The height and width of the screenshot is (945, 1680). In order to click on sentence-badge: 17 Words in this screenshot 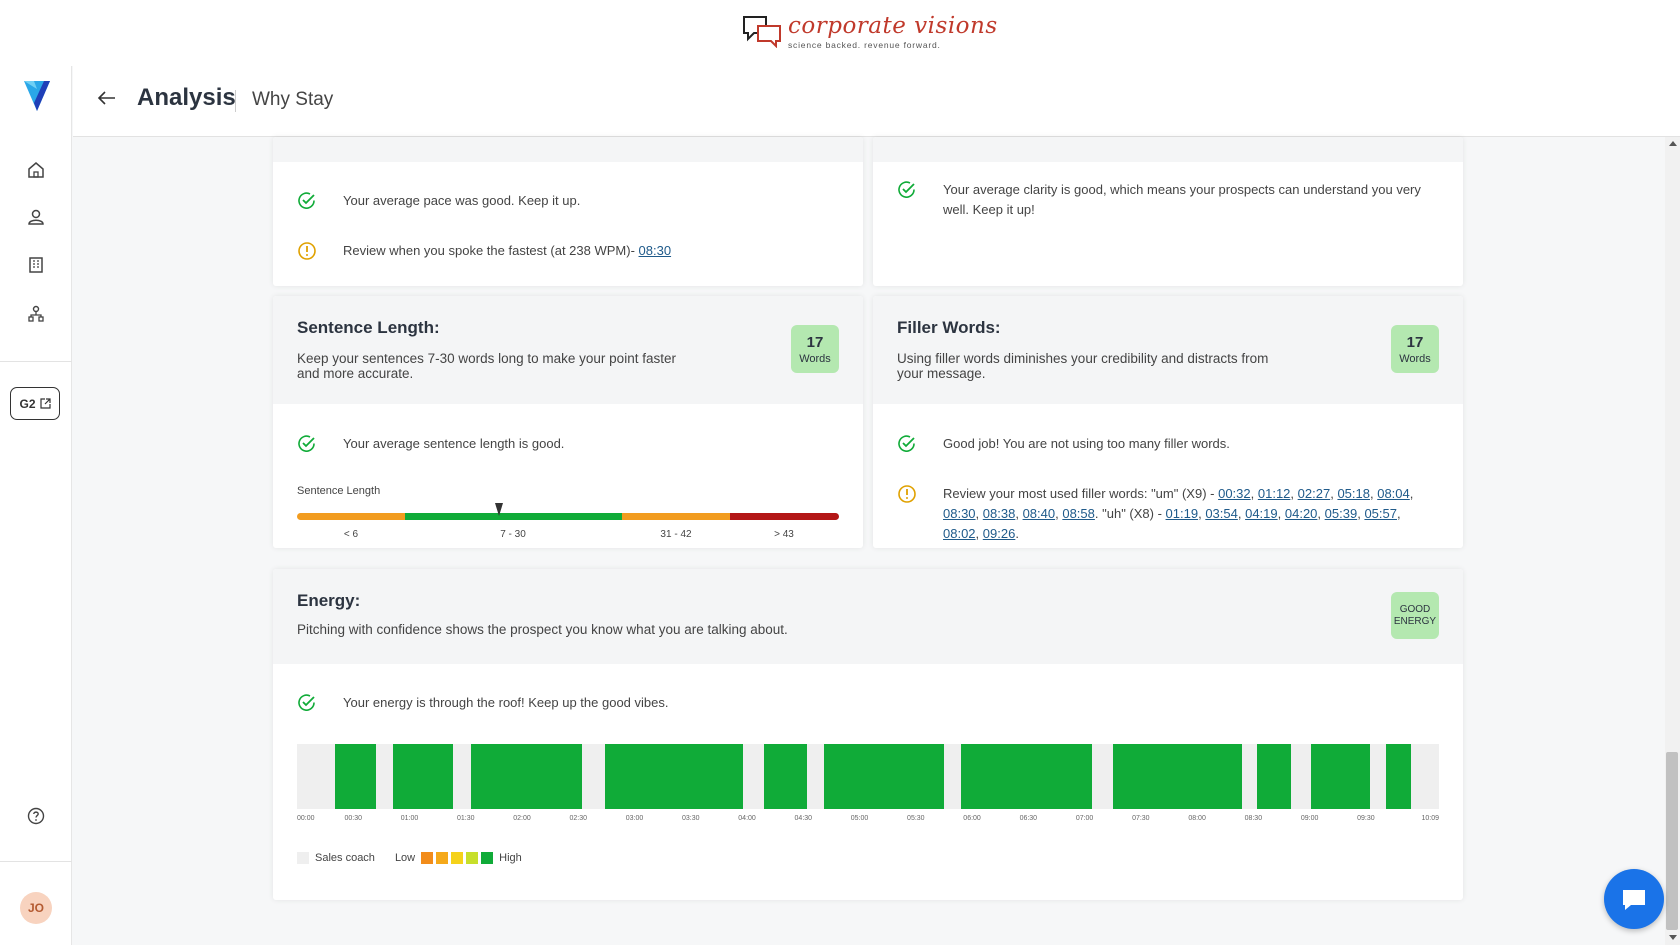, I will do `click(815, 349)`.